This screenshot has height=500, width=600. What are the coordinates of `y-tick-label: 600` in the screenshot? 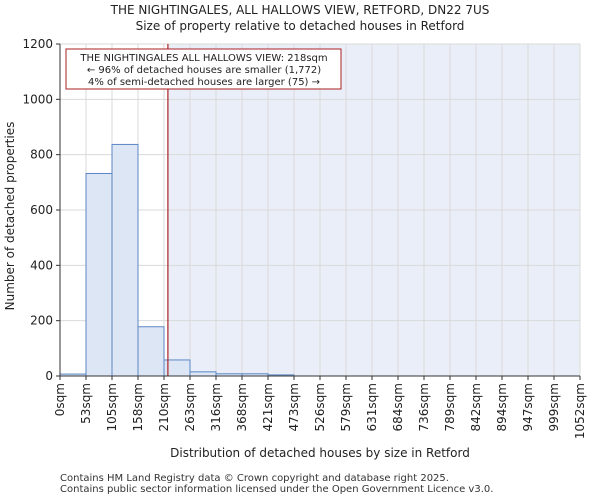 It's located at (41, 210).